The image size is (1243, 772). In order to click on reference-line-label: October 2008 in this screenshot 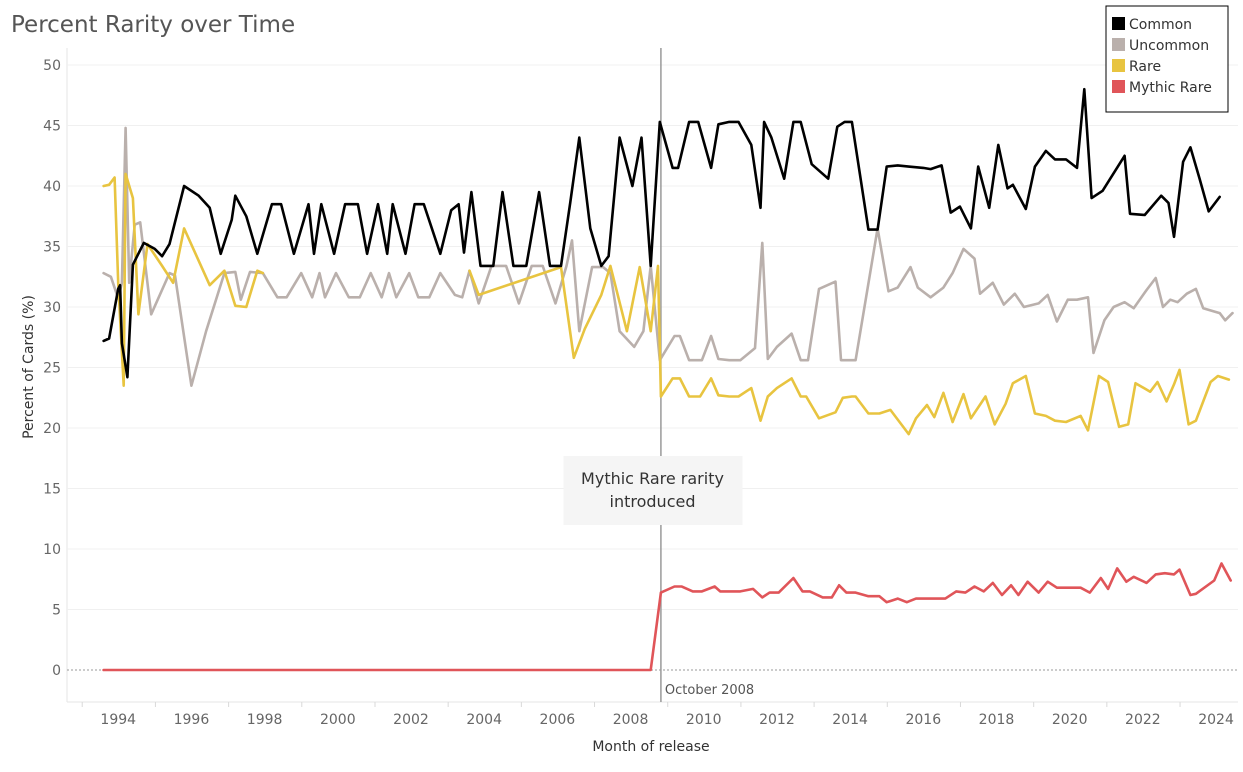, I will do `click(709, 690)`.